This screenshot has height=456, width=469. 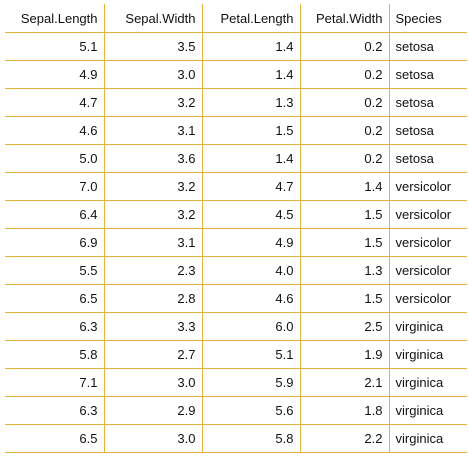 I want to click on cell-petal-length: 4.7, so click(x=251, y=186).